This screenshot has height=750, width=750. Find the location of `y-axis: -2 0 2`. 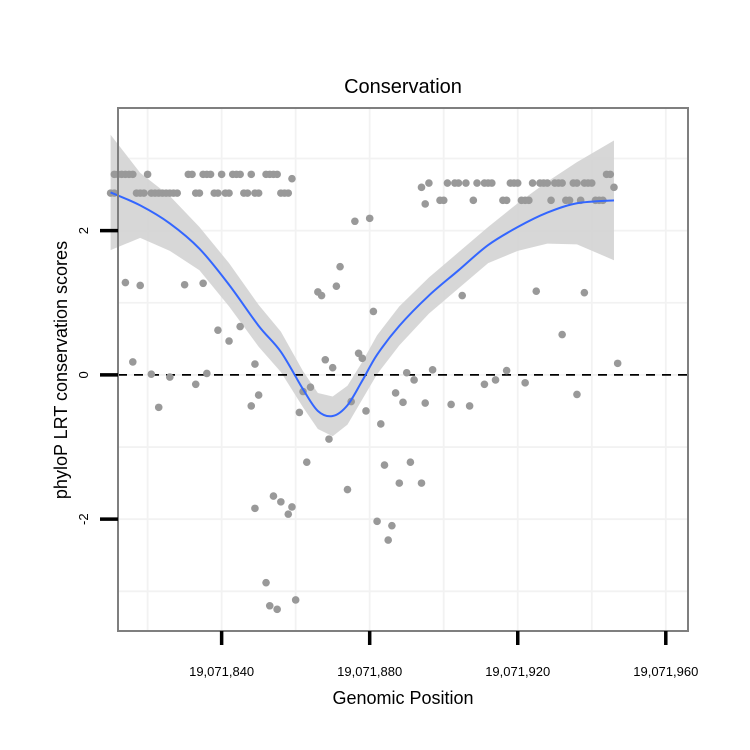

y-axis: -2 0 2 is located at coordinates (97, 376).